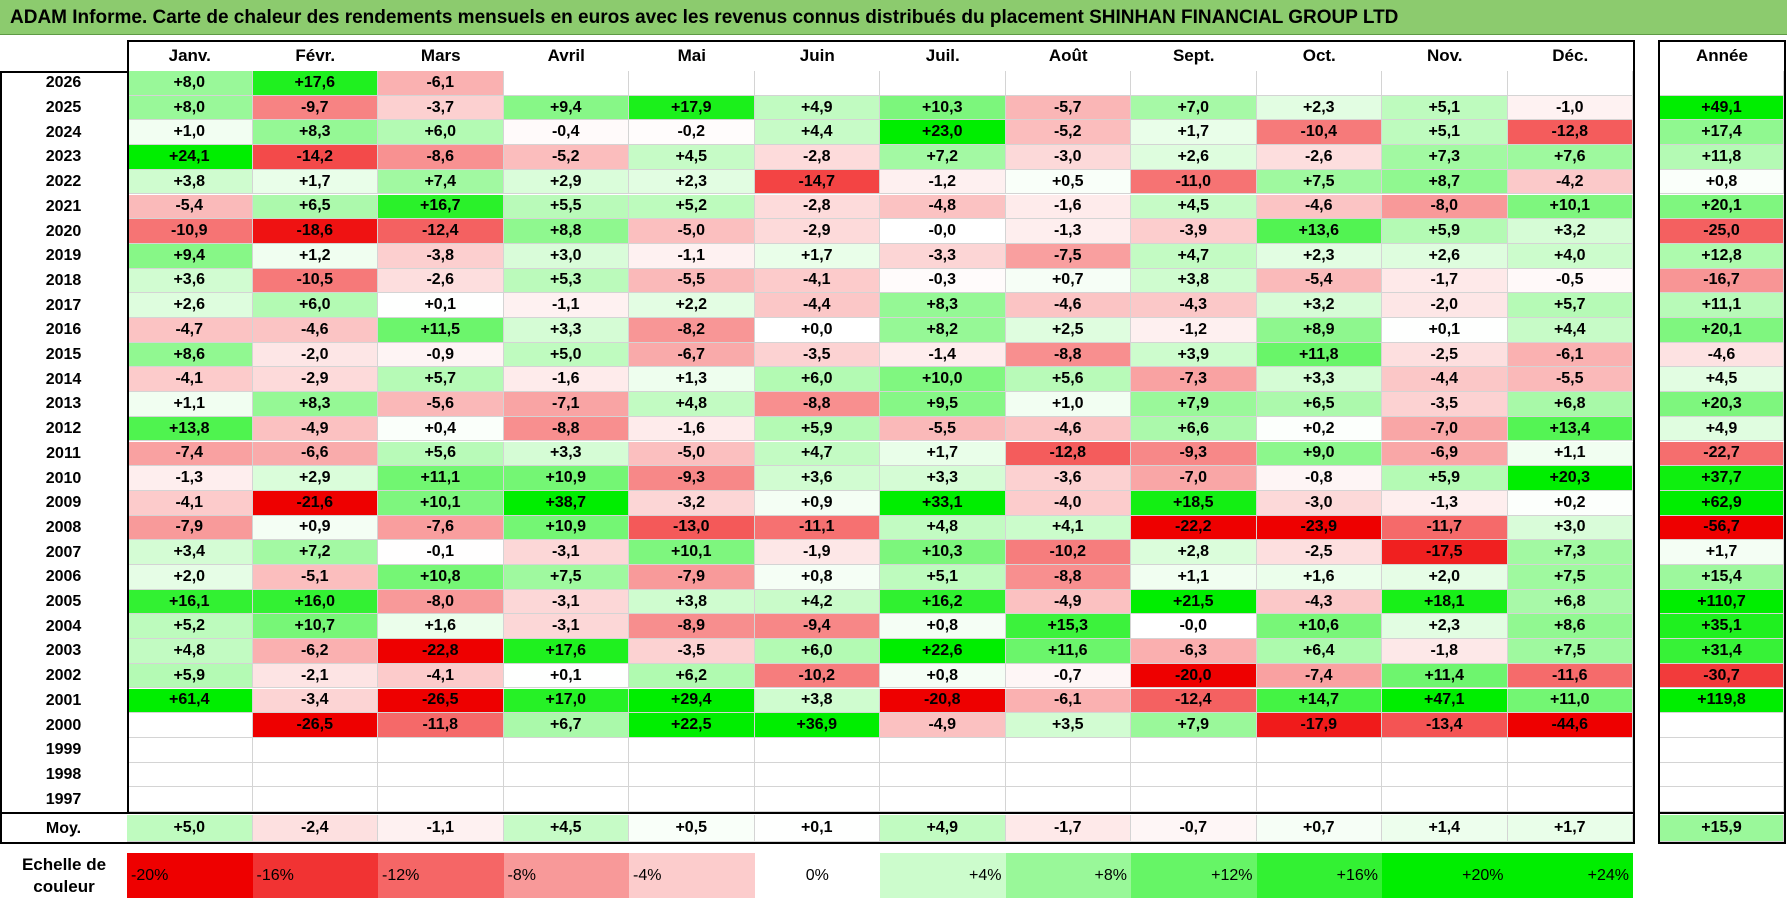  I want to click on row-year-label: 2021, so click(63, 206).